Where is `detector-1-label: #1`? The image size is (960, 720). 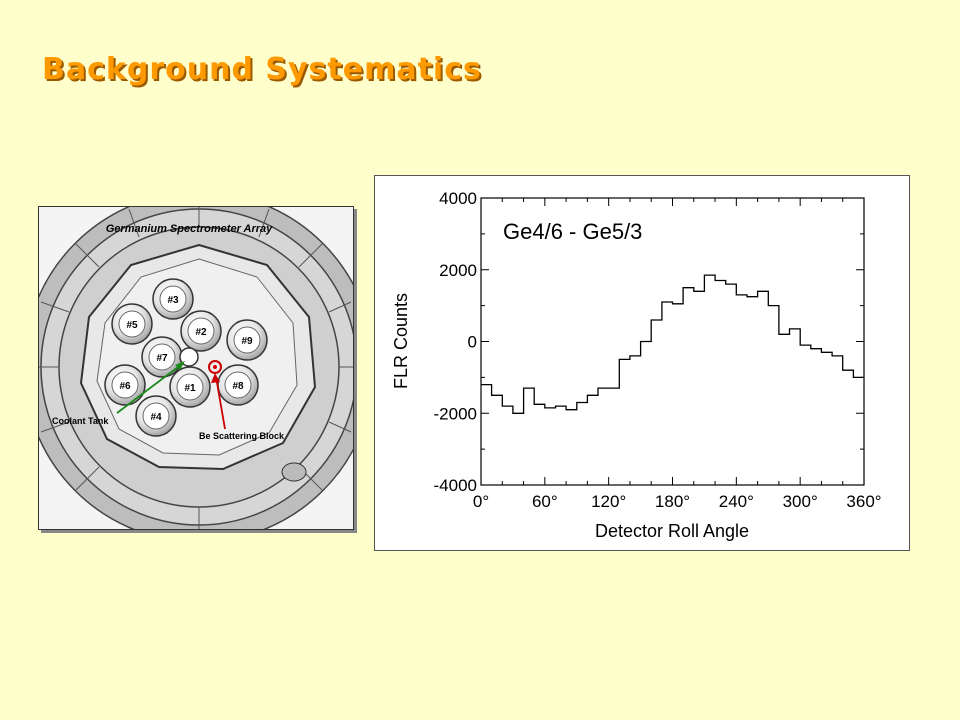 detector-1-label: #1 is located at coordinates (190, 388).